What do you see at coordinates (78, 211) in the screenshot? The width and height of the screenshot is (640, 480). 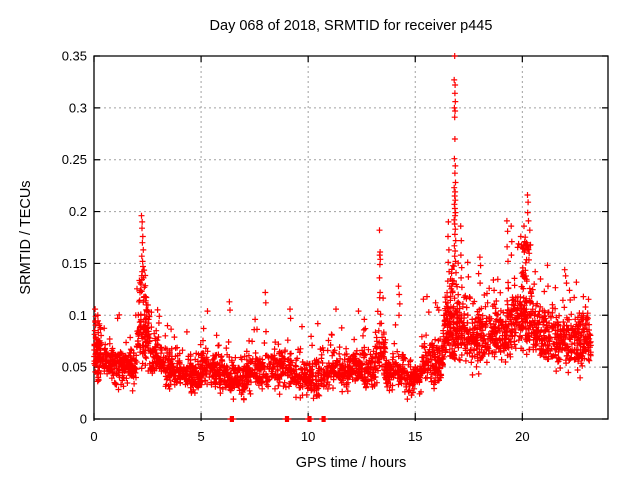 I see `y-tick-label: 0.2` at bounding box center [78, 211].